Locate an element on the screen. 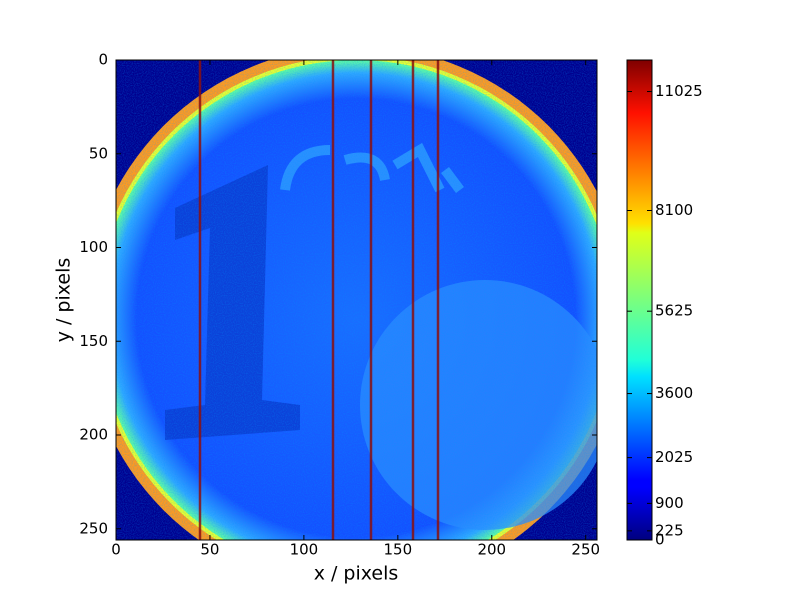  colorbar-tick-label: 225 is located at coordinates (669, 530).